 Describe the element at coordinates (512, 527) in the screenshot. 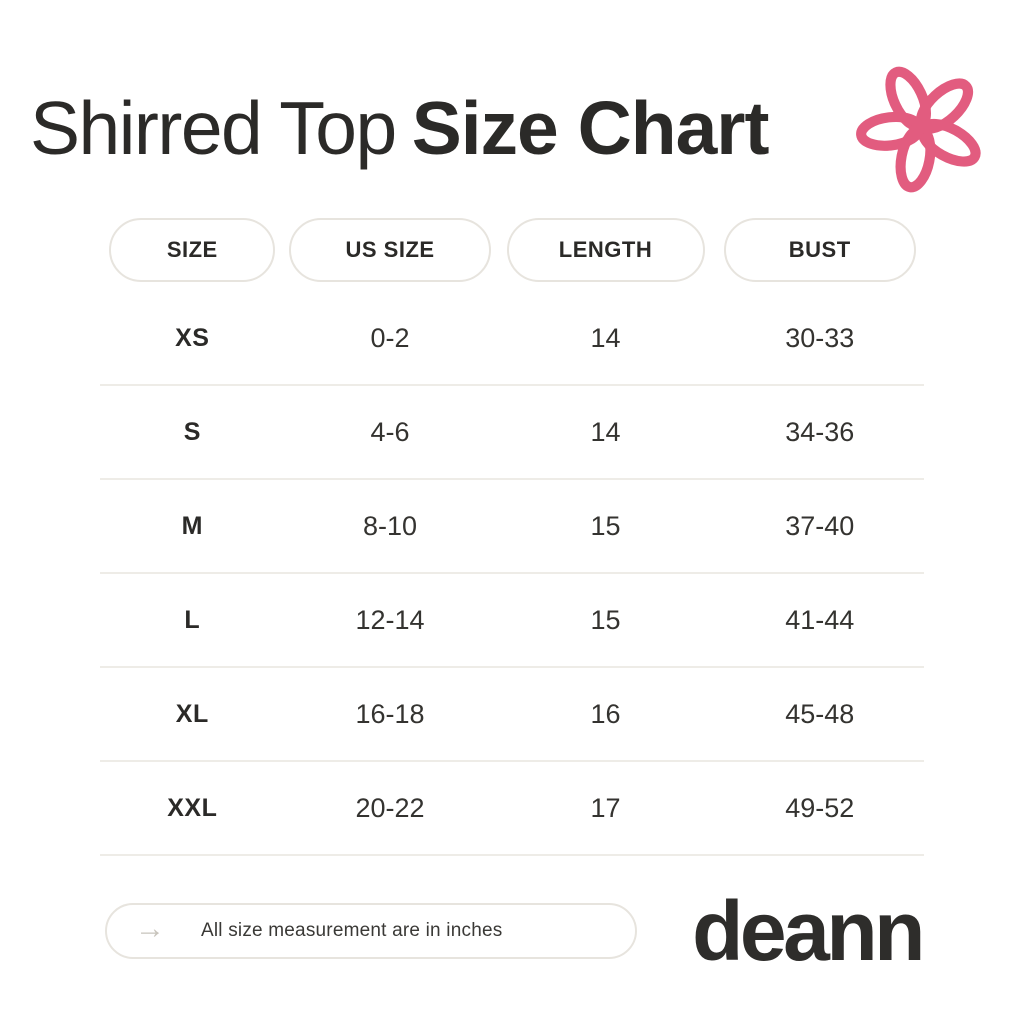

I see `table-row-m: M 8-10 15 37-40` at that location.